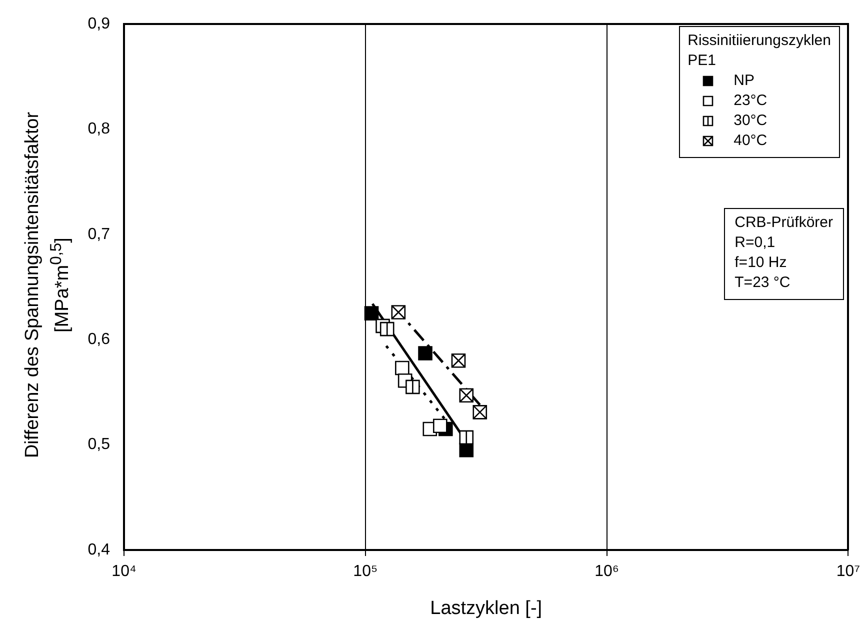 This screenshot has height=634, width=866. I want to click on legend-label: NP, so click(744, 81).